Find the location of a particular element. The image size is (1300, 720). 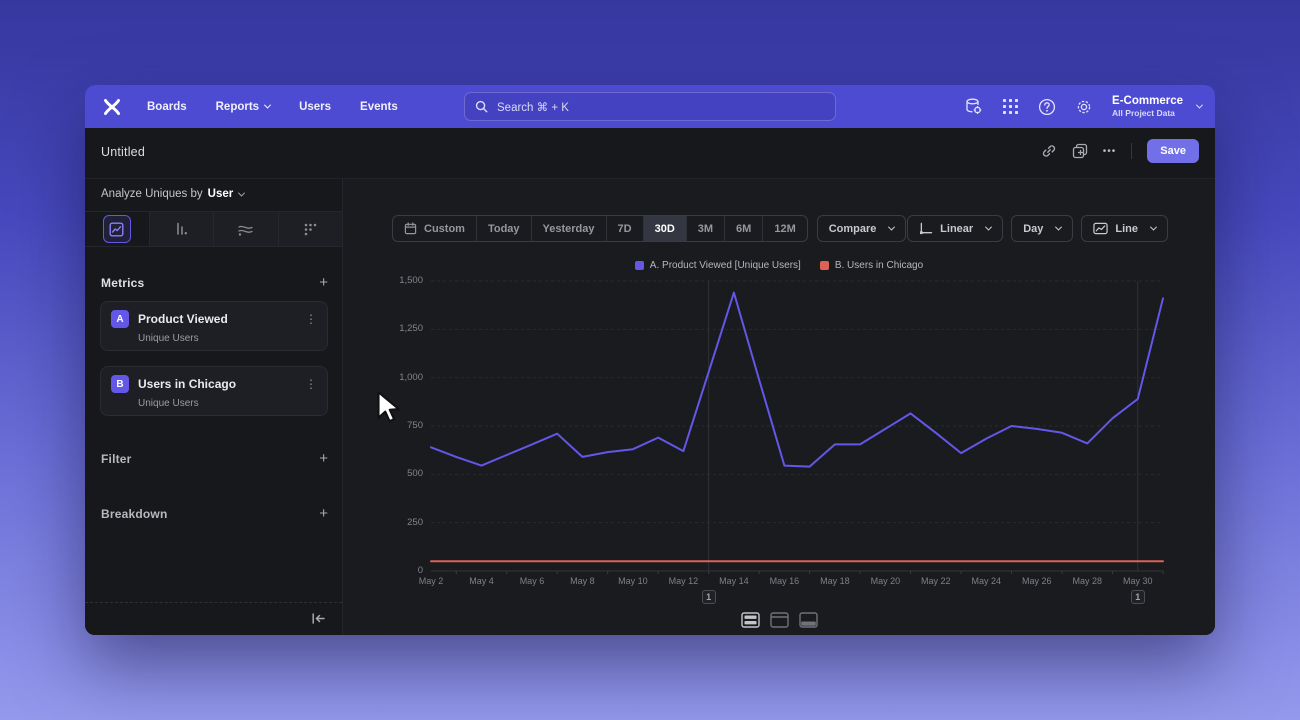

copy-link-icon is located at coordinates (1049, 151).